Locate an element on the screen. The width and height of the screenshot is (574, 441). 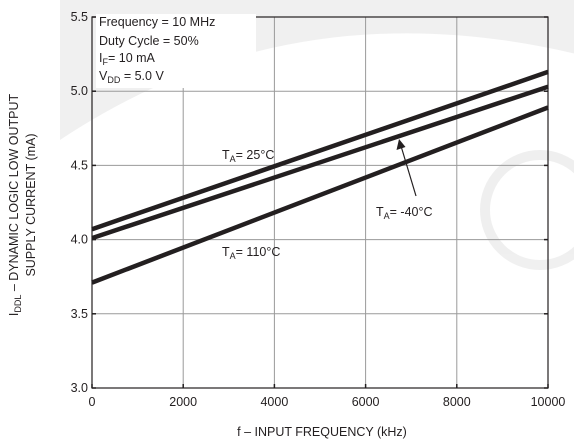
y-tick-label: 3.5 is located at coordinates (79, 314).